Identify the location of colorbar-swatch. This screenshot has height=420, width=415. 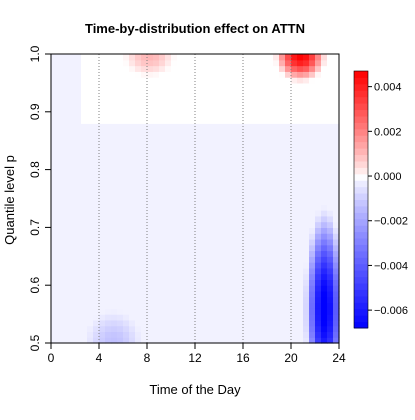
(361, 190).